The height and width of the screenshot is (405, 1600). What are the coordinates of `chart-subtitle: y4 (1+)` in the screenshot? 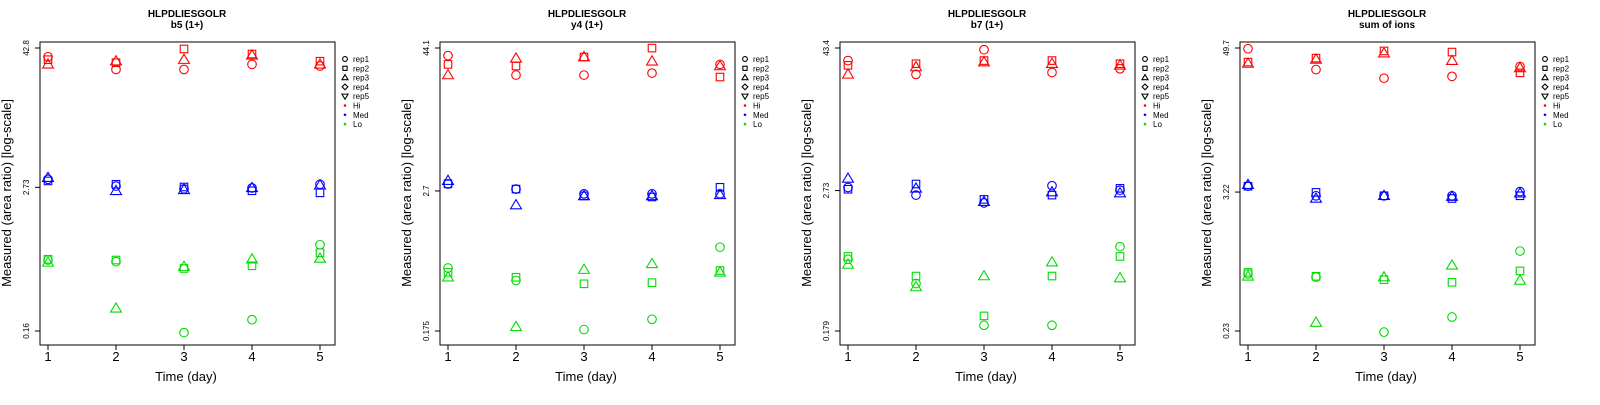 It's located at (587, 25).